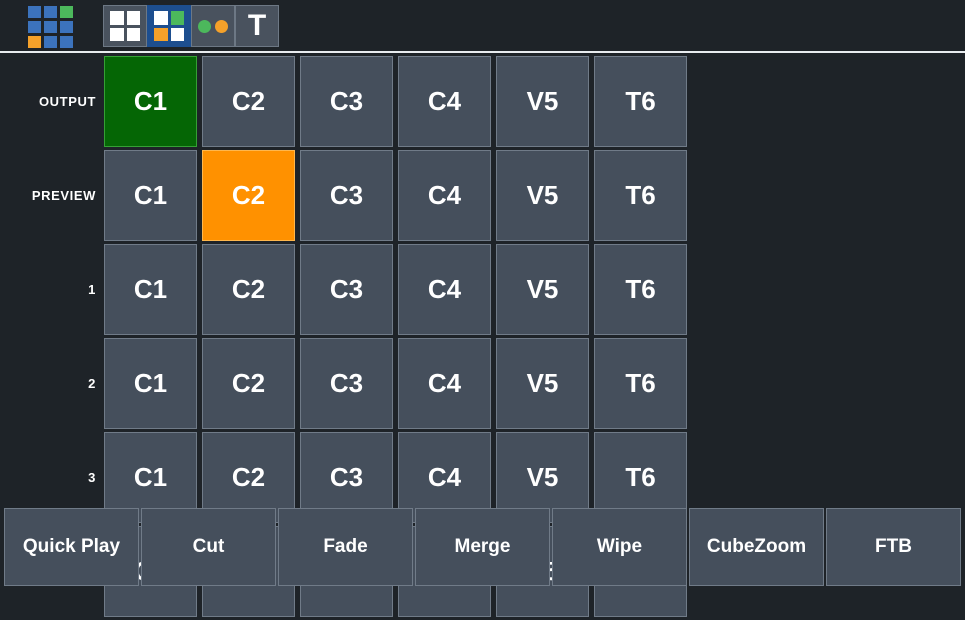 This screenshot has width=965, height=620. I want to click on matrix-row: 1 C1 C2 C3 C4 V5 T6, so click(482, 289).